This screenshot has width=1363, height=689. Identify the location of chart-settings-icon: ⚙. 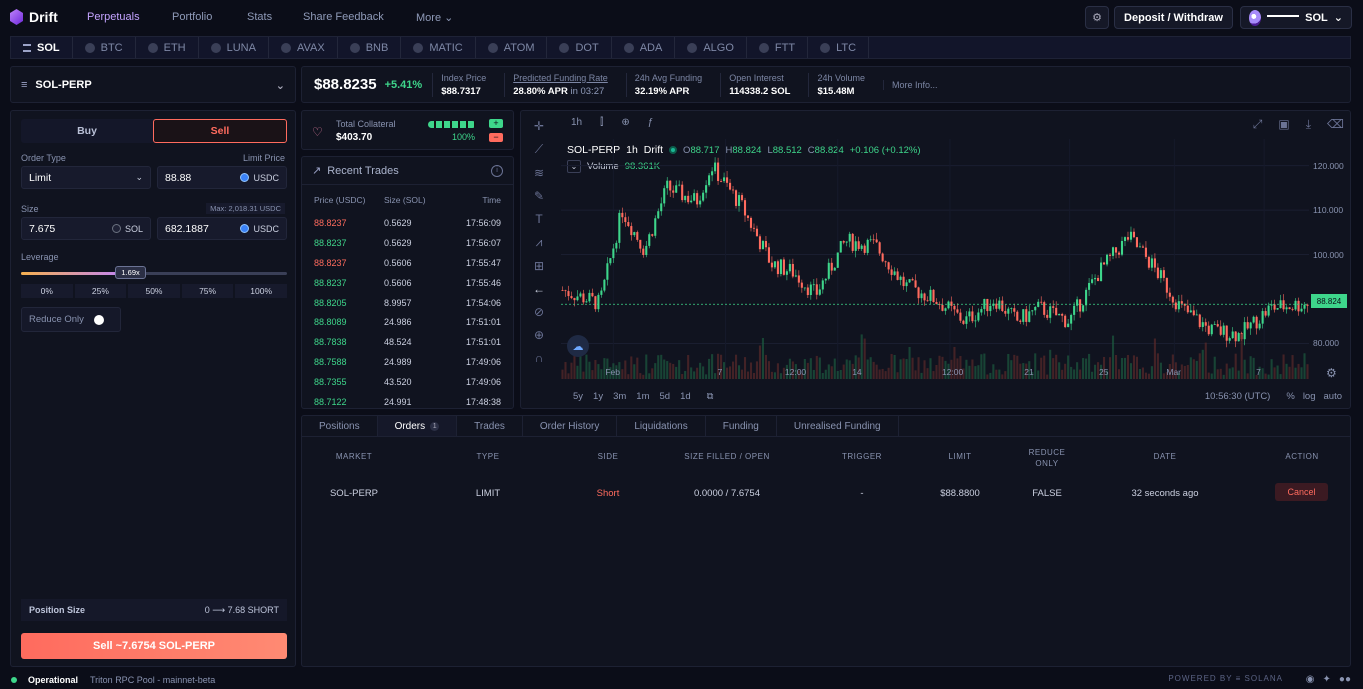
(1331, 373).